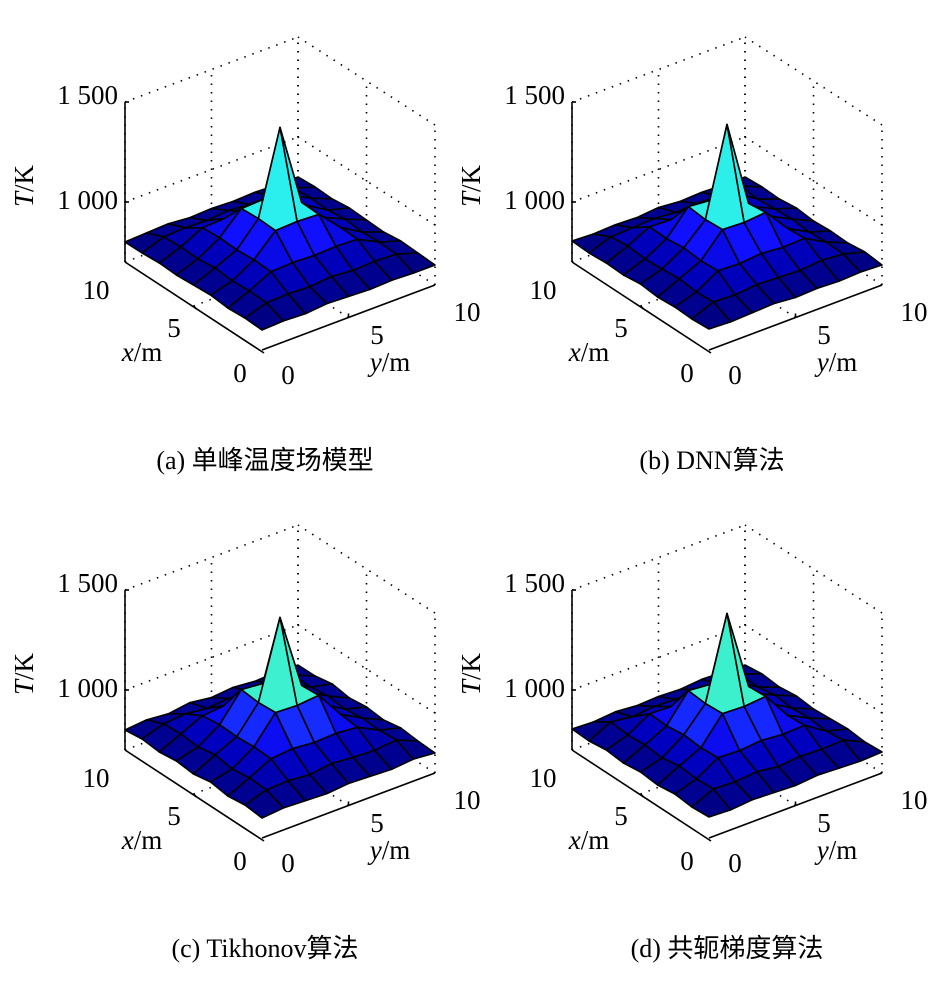  What do you see at coordinates (264, 948) in the screenshot?
I see `panel-caption: (c) Tikhonov算法` at bounding box center [264, 948].